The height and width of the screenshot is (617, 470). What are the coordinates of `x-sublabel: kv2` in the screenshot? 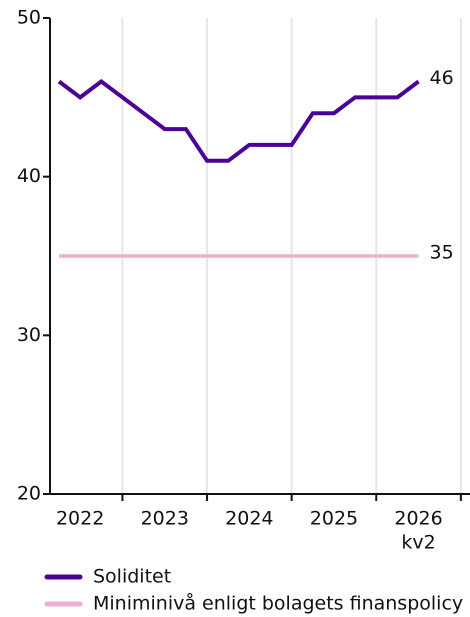 It's located at (418, 543).